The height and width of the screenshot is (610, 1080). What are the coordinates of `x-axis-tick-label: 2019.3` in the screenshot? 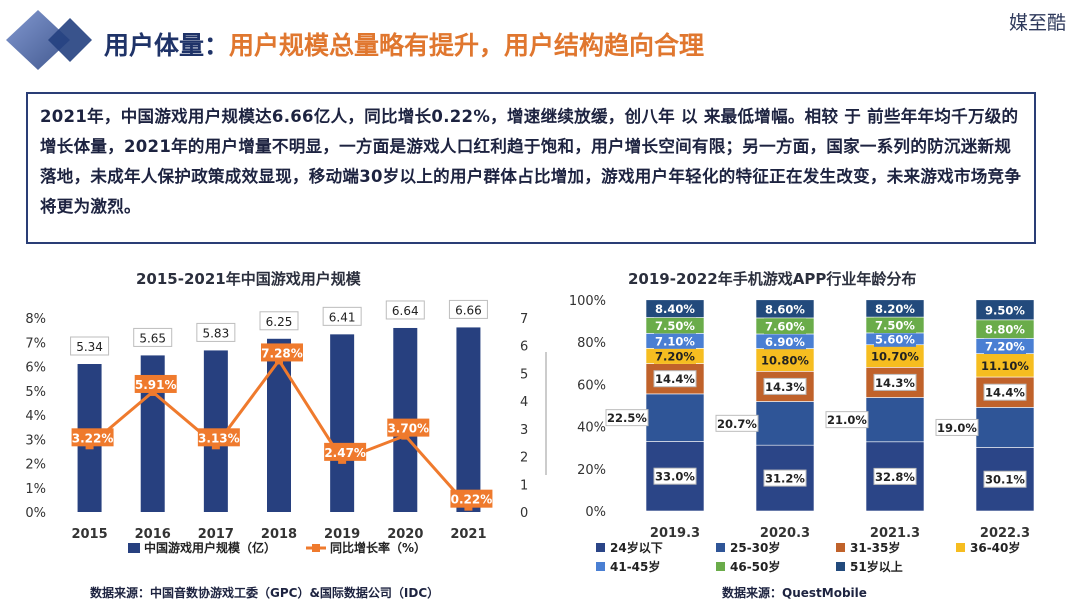 It's located at (675, 533).